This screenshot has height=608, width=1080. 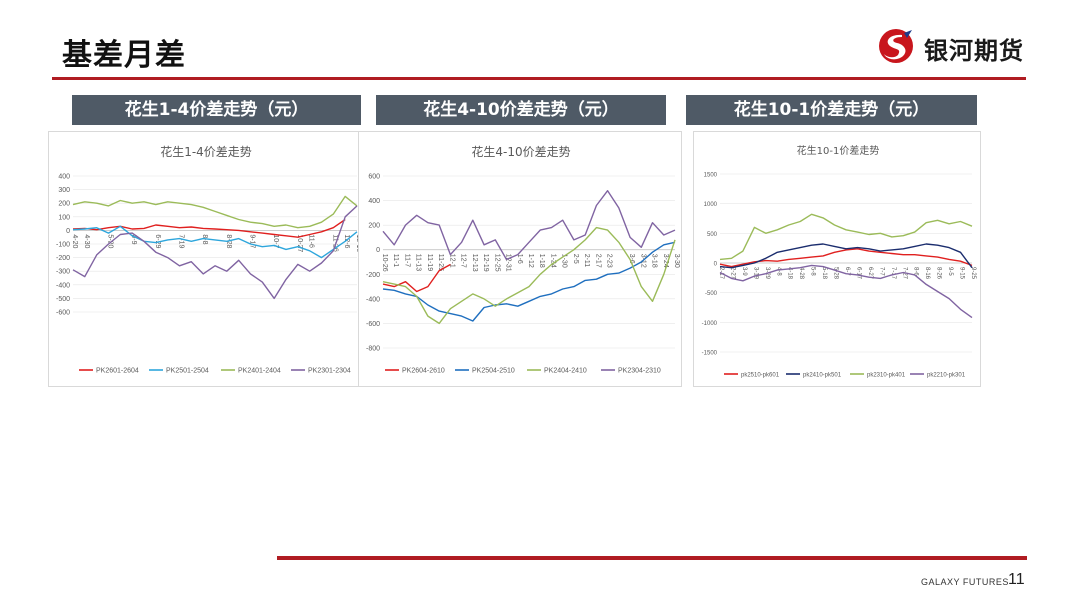 What do you see at coordinates (822, 376) in the screenshot?
I see `legend-label: pk2410-pk501` at bounding box center [822, 376].